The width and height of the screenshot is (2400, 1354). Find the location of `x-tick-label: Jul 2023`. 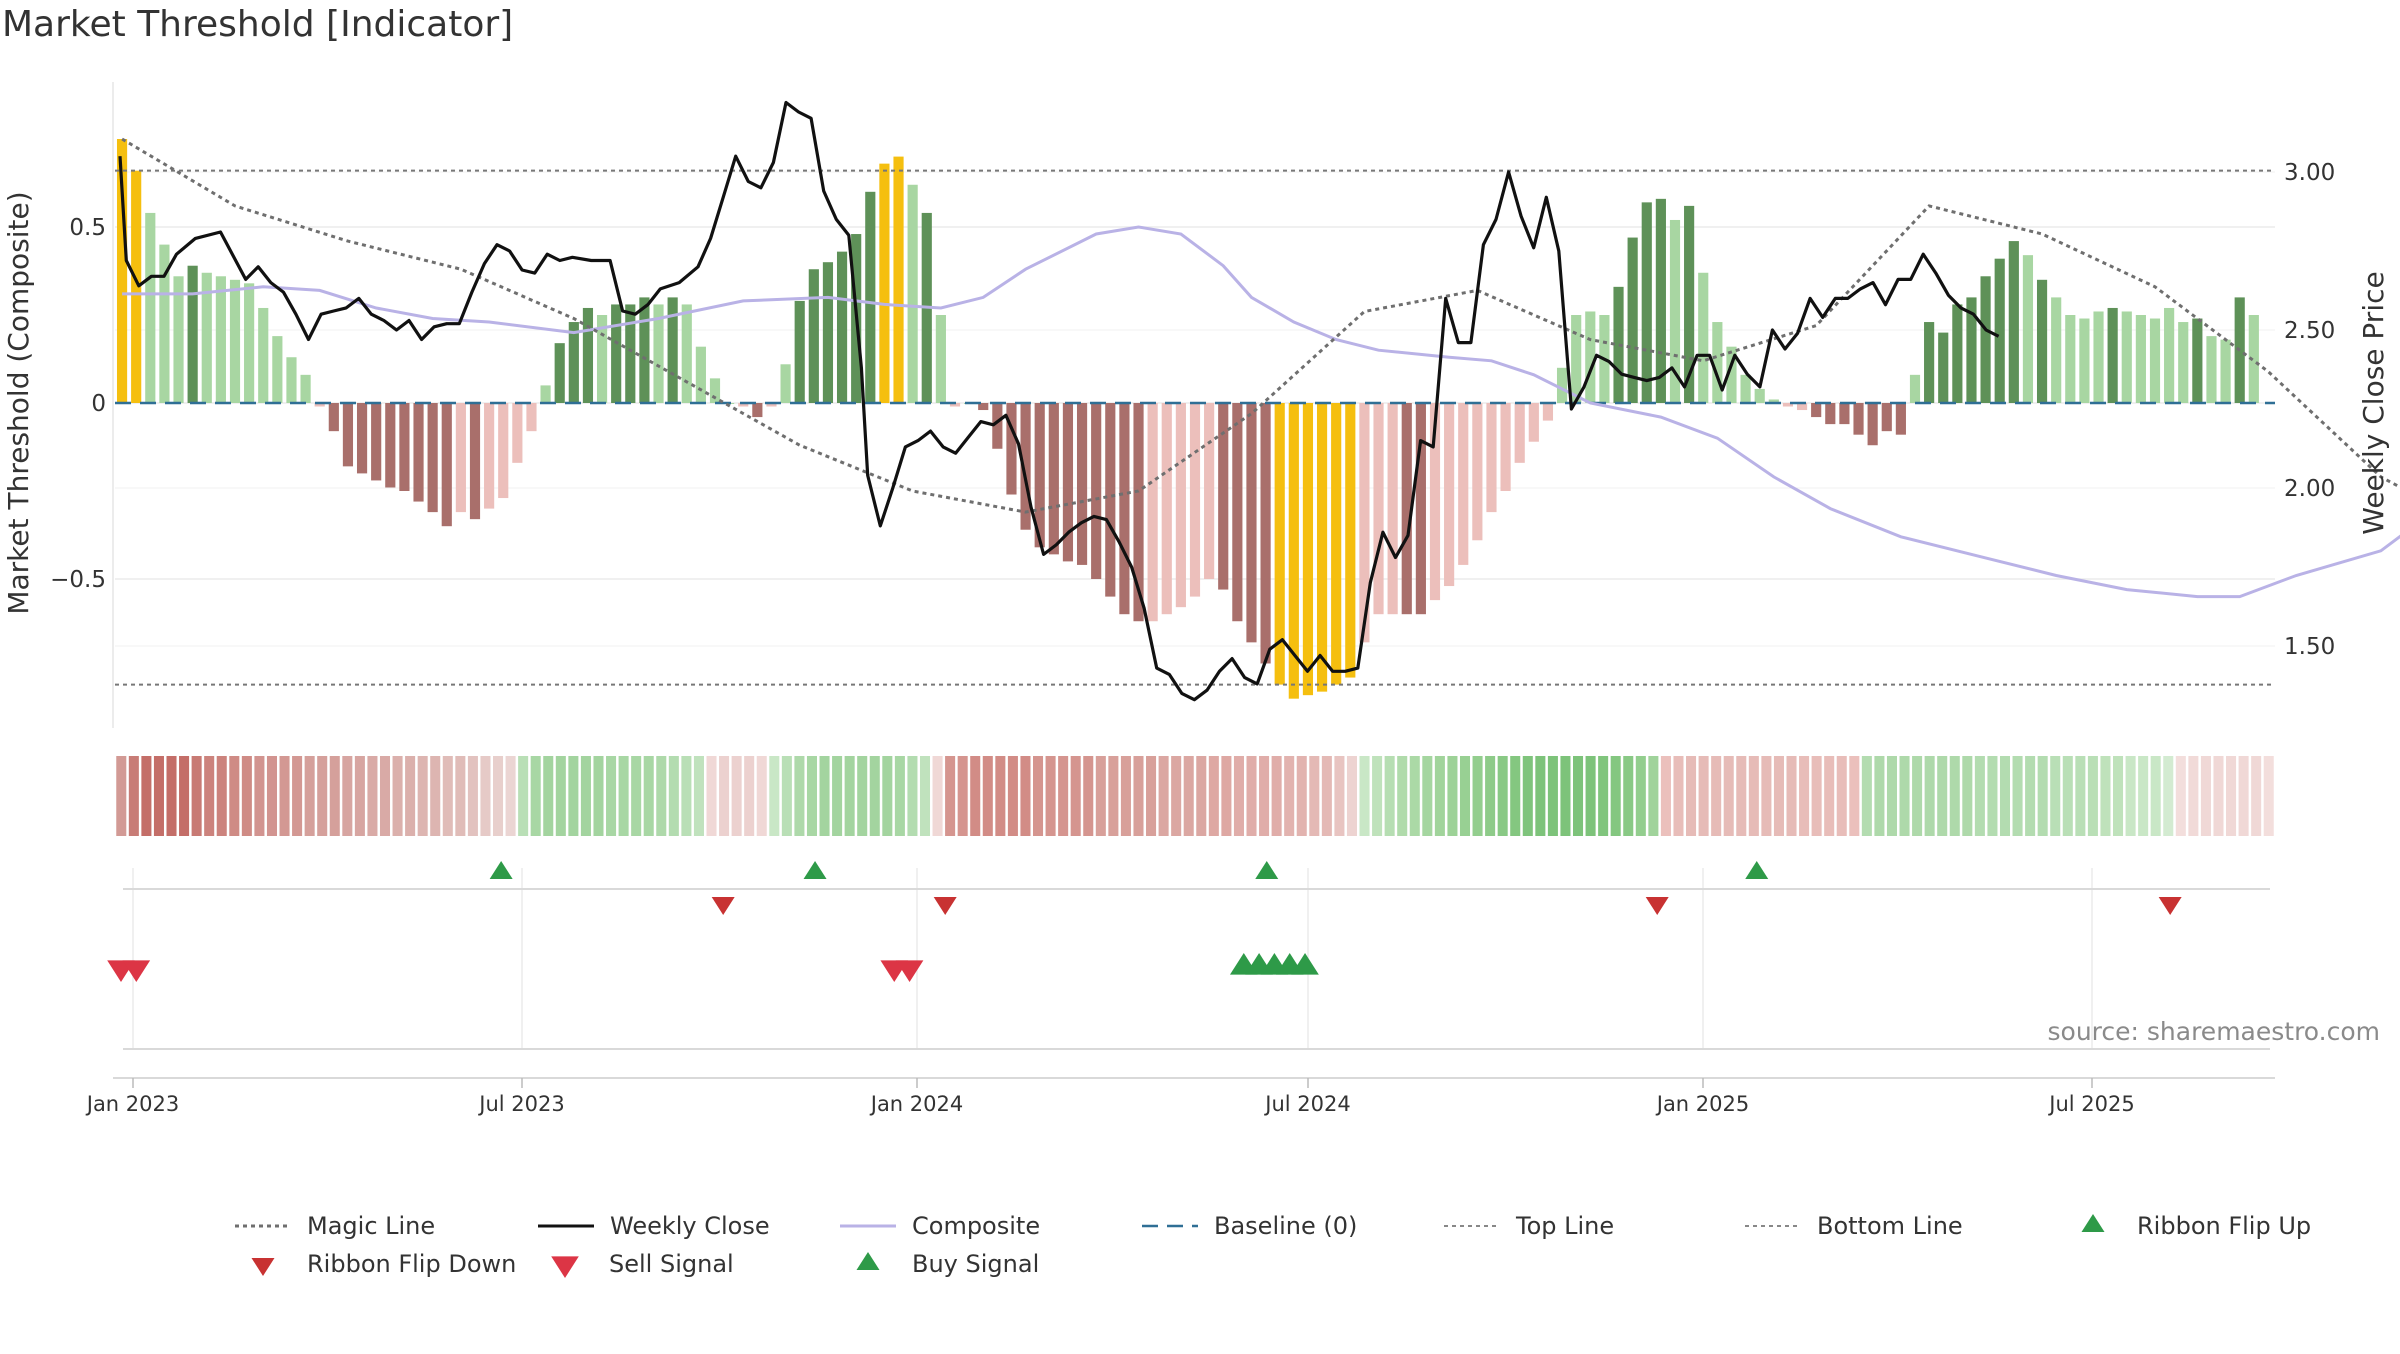

x-tick-label: Jul 2023 is located at coordinates (520, 1104).